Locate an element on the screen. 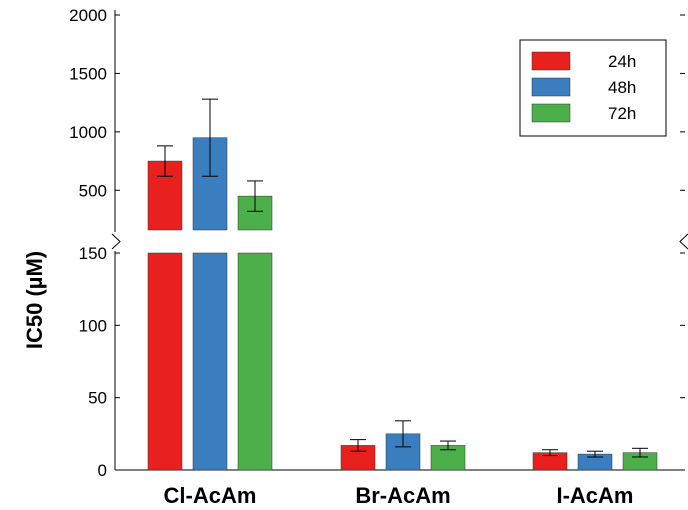  axis-break-marker-left is located at coordinates (116, 241).